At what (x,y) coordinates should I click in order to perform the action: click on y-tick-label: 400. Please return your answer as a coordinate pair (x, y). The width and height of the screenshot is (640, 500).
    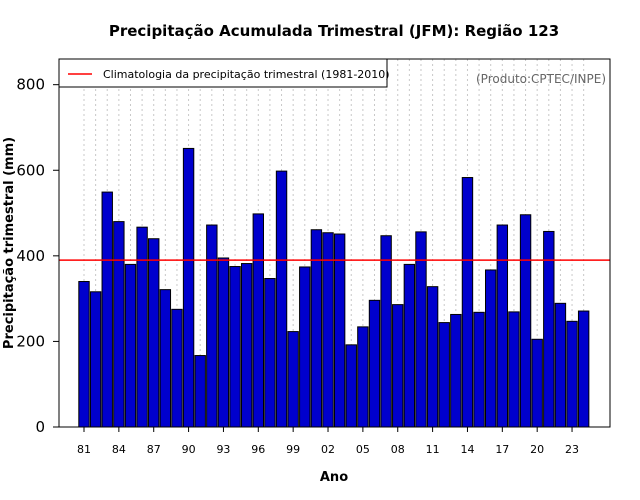
    Looking at the image, I should click on (30, 256).